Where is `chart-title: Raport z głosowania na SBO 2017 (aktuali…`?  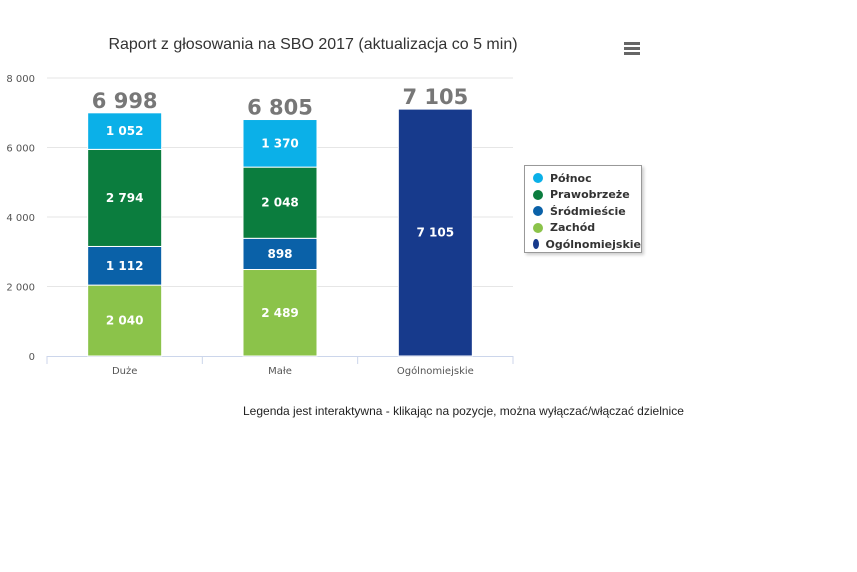
chart-title: Raport z głosowania na SBO 2017 (aktuali… is located at coordinates (313, 44).